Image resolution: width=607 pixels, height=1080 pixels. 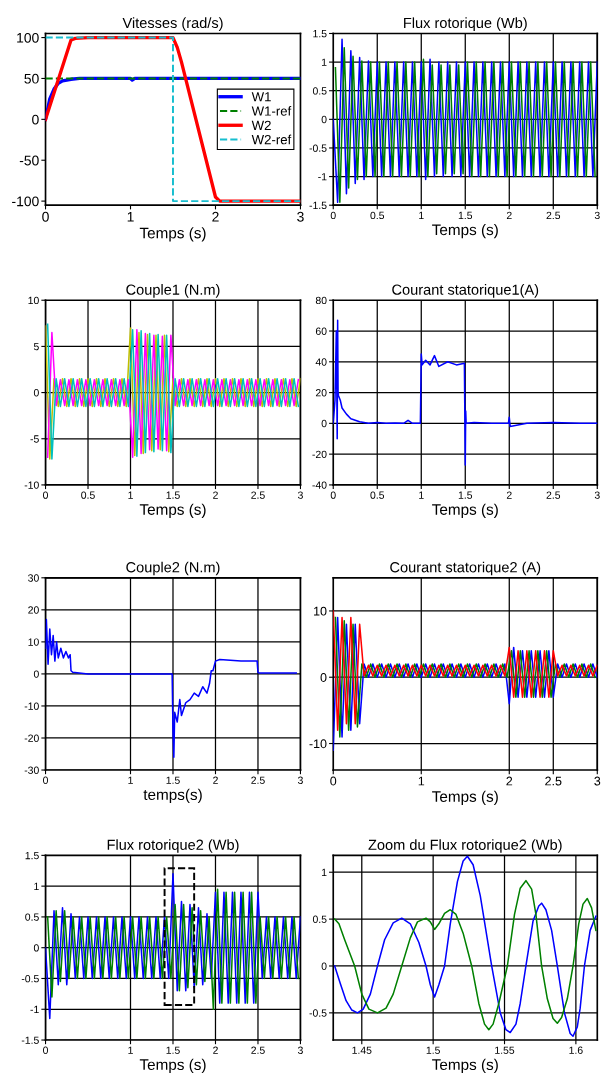 I want to click on chart-title: Flux rotorique (Wb), so click(x=465, y=24).